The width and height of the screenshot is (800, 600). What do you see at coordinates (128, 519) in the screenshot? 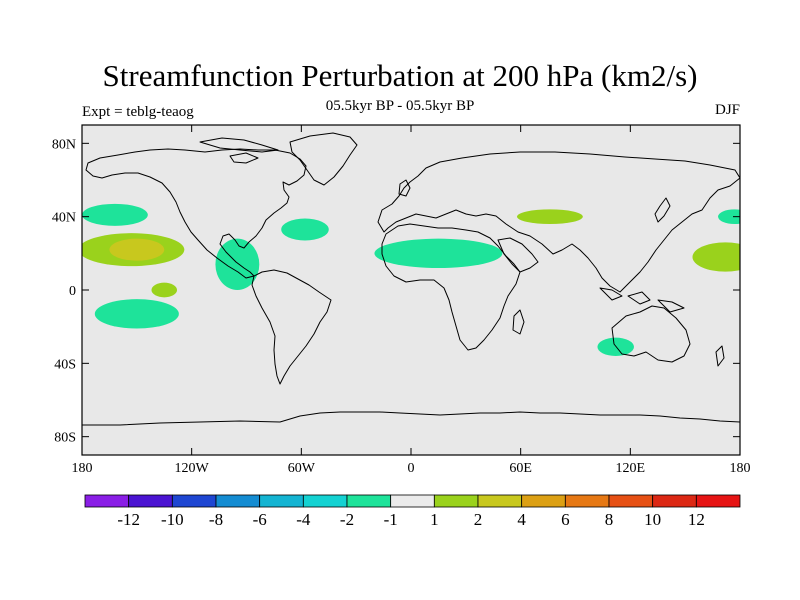
I see `colorbar-label: -12` at bounding box center [128, 519].